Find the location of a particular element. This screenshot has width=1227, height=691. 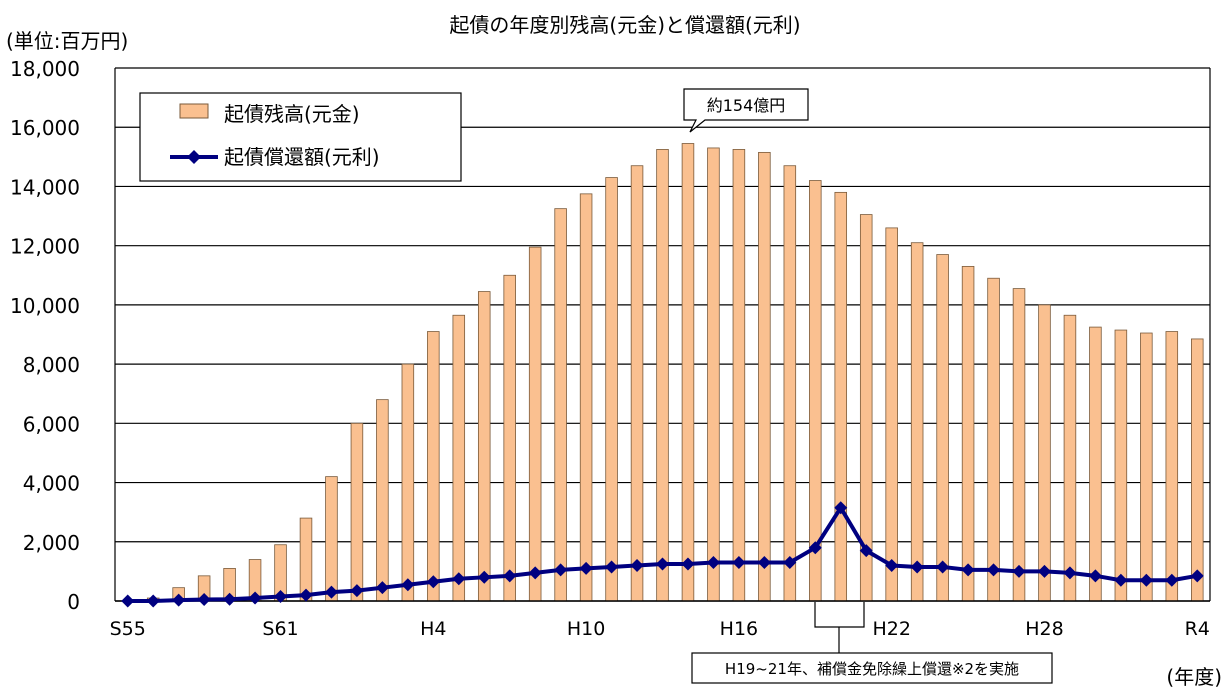

redemption-annotation: H19~21年、補償金免除繰上償還※2を実施 is located at coordinates (872, 643).